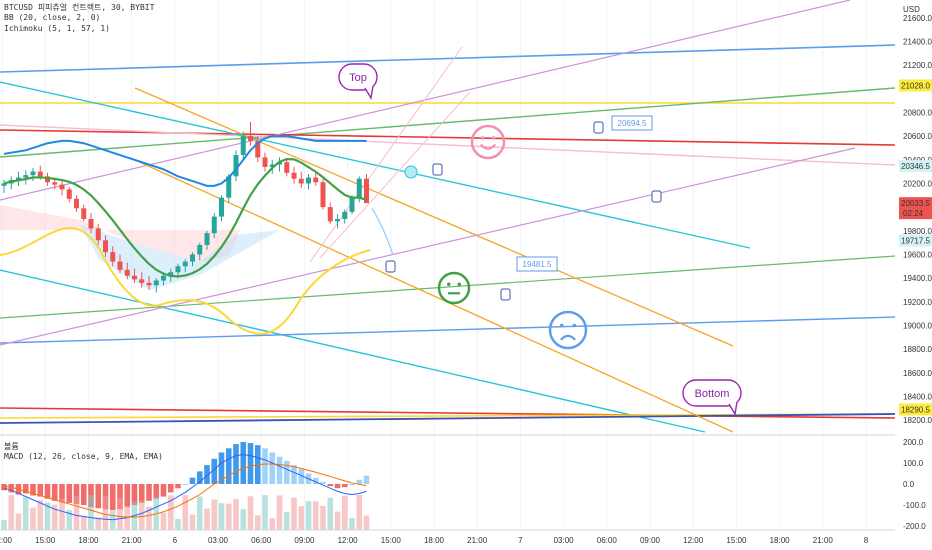 The width and height of the screenshot is (932, 550). Describe the element at coordinates (712, 394) in the screenshot. I see `bottom-callout-text: Bottom` at that location.